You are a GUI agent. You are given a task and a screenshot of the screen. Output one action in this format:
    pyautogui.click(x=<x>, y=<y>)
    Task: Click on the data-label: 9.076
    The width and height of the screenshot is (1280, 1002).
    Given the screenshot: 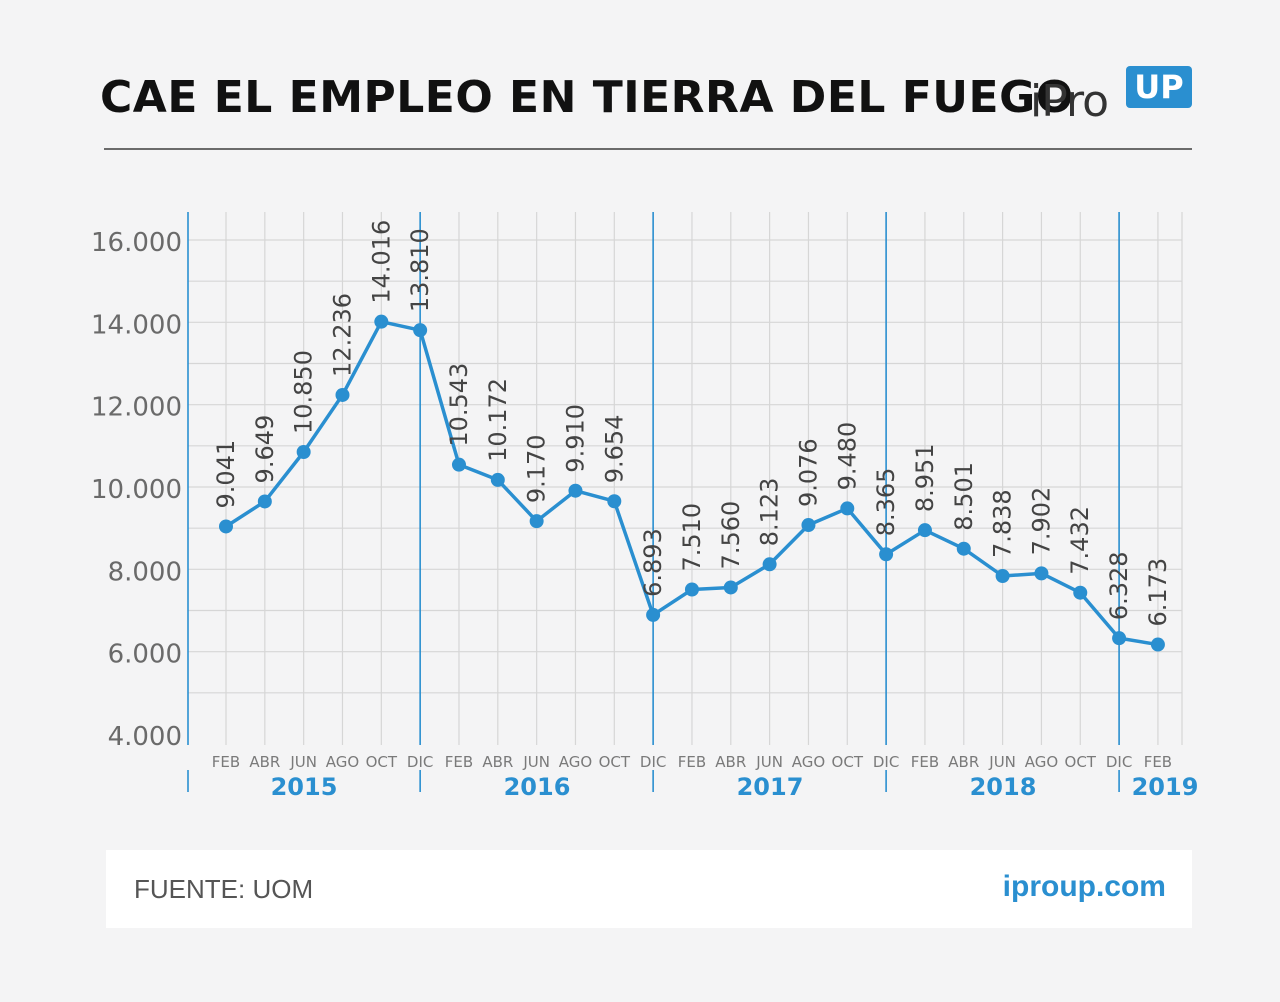 What is the action you would take?
    pyautogui.click(x=808, y=472)
    